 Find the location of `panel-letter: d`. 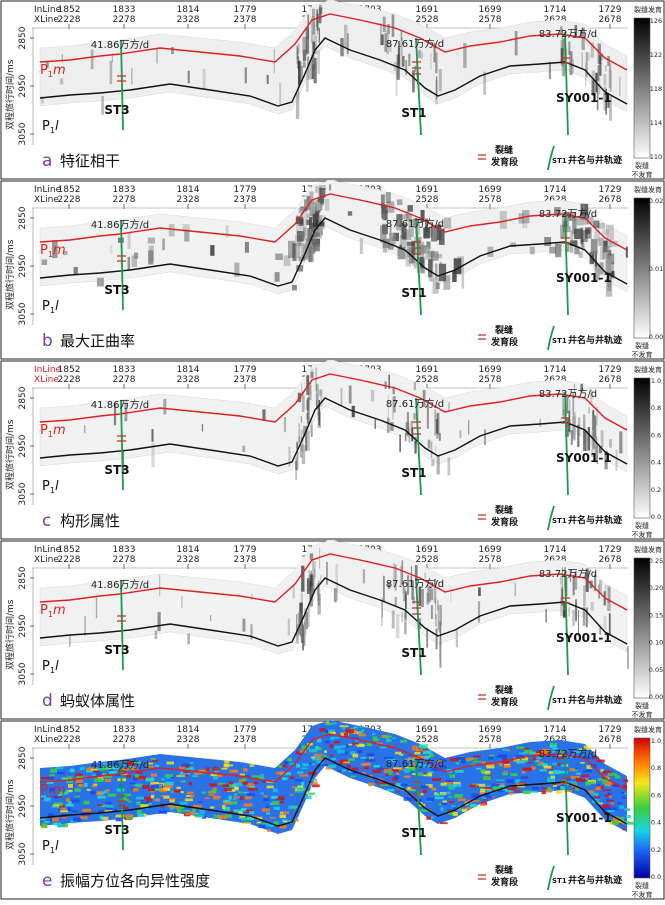

panel-letter: d is located at coordinates (47, 701).